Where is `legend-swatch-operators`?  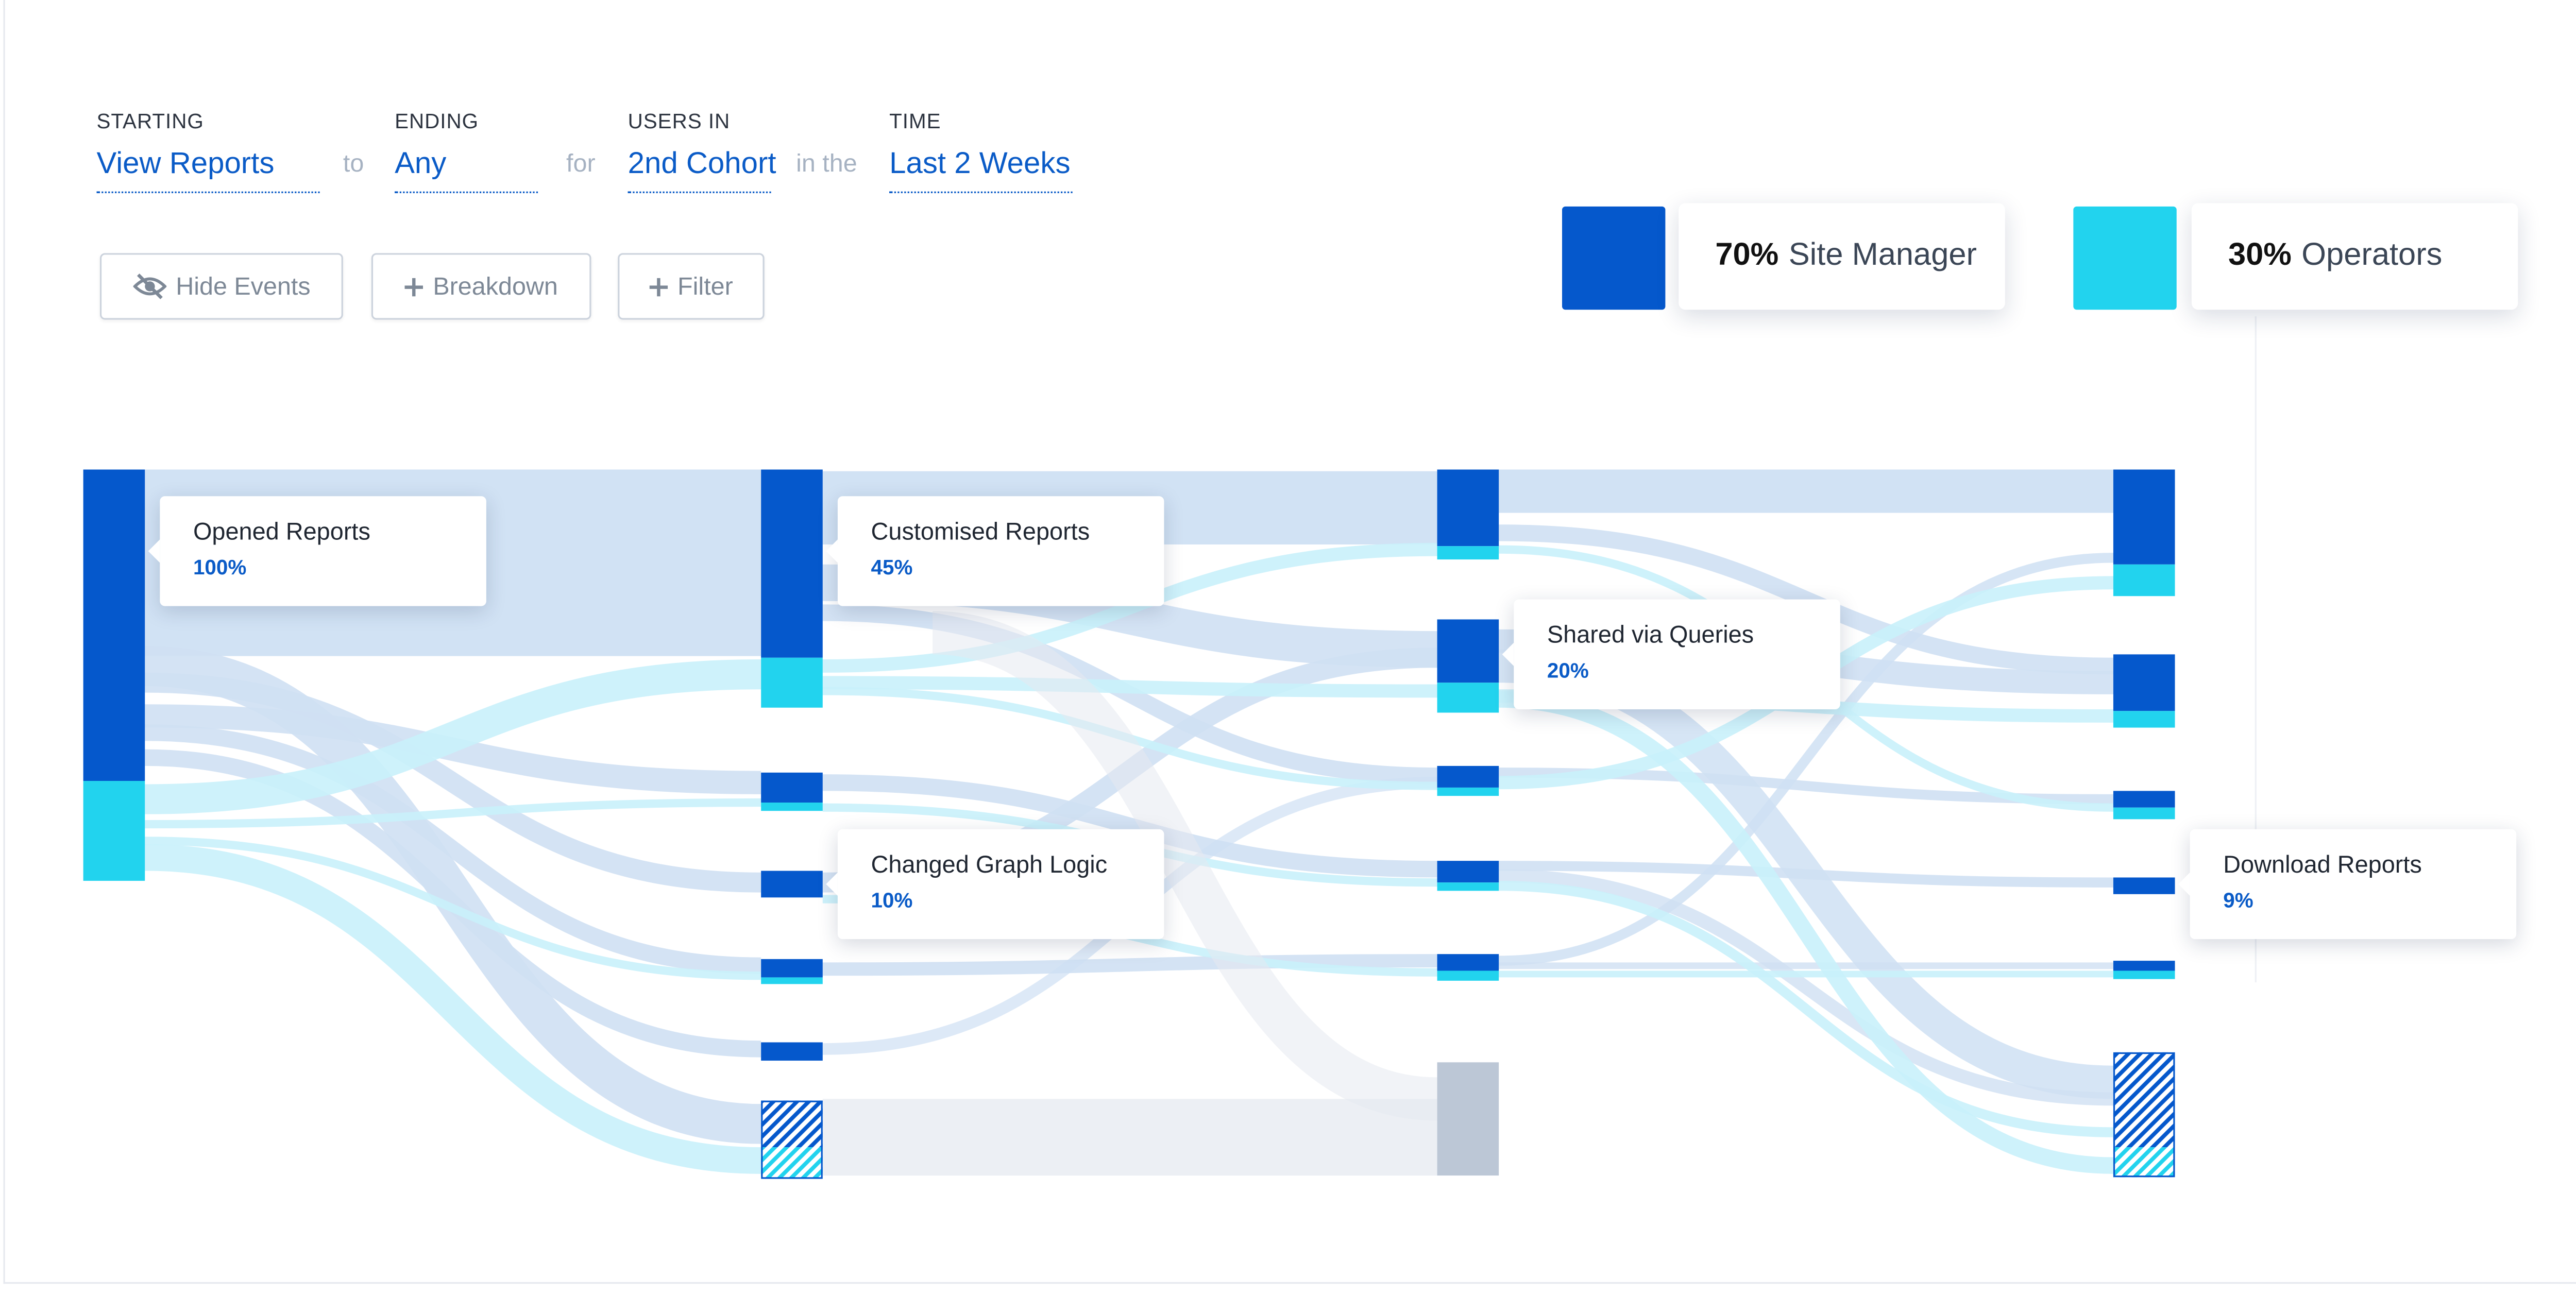 legend-swatch-operators is located at coordinates (2125, 258).